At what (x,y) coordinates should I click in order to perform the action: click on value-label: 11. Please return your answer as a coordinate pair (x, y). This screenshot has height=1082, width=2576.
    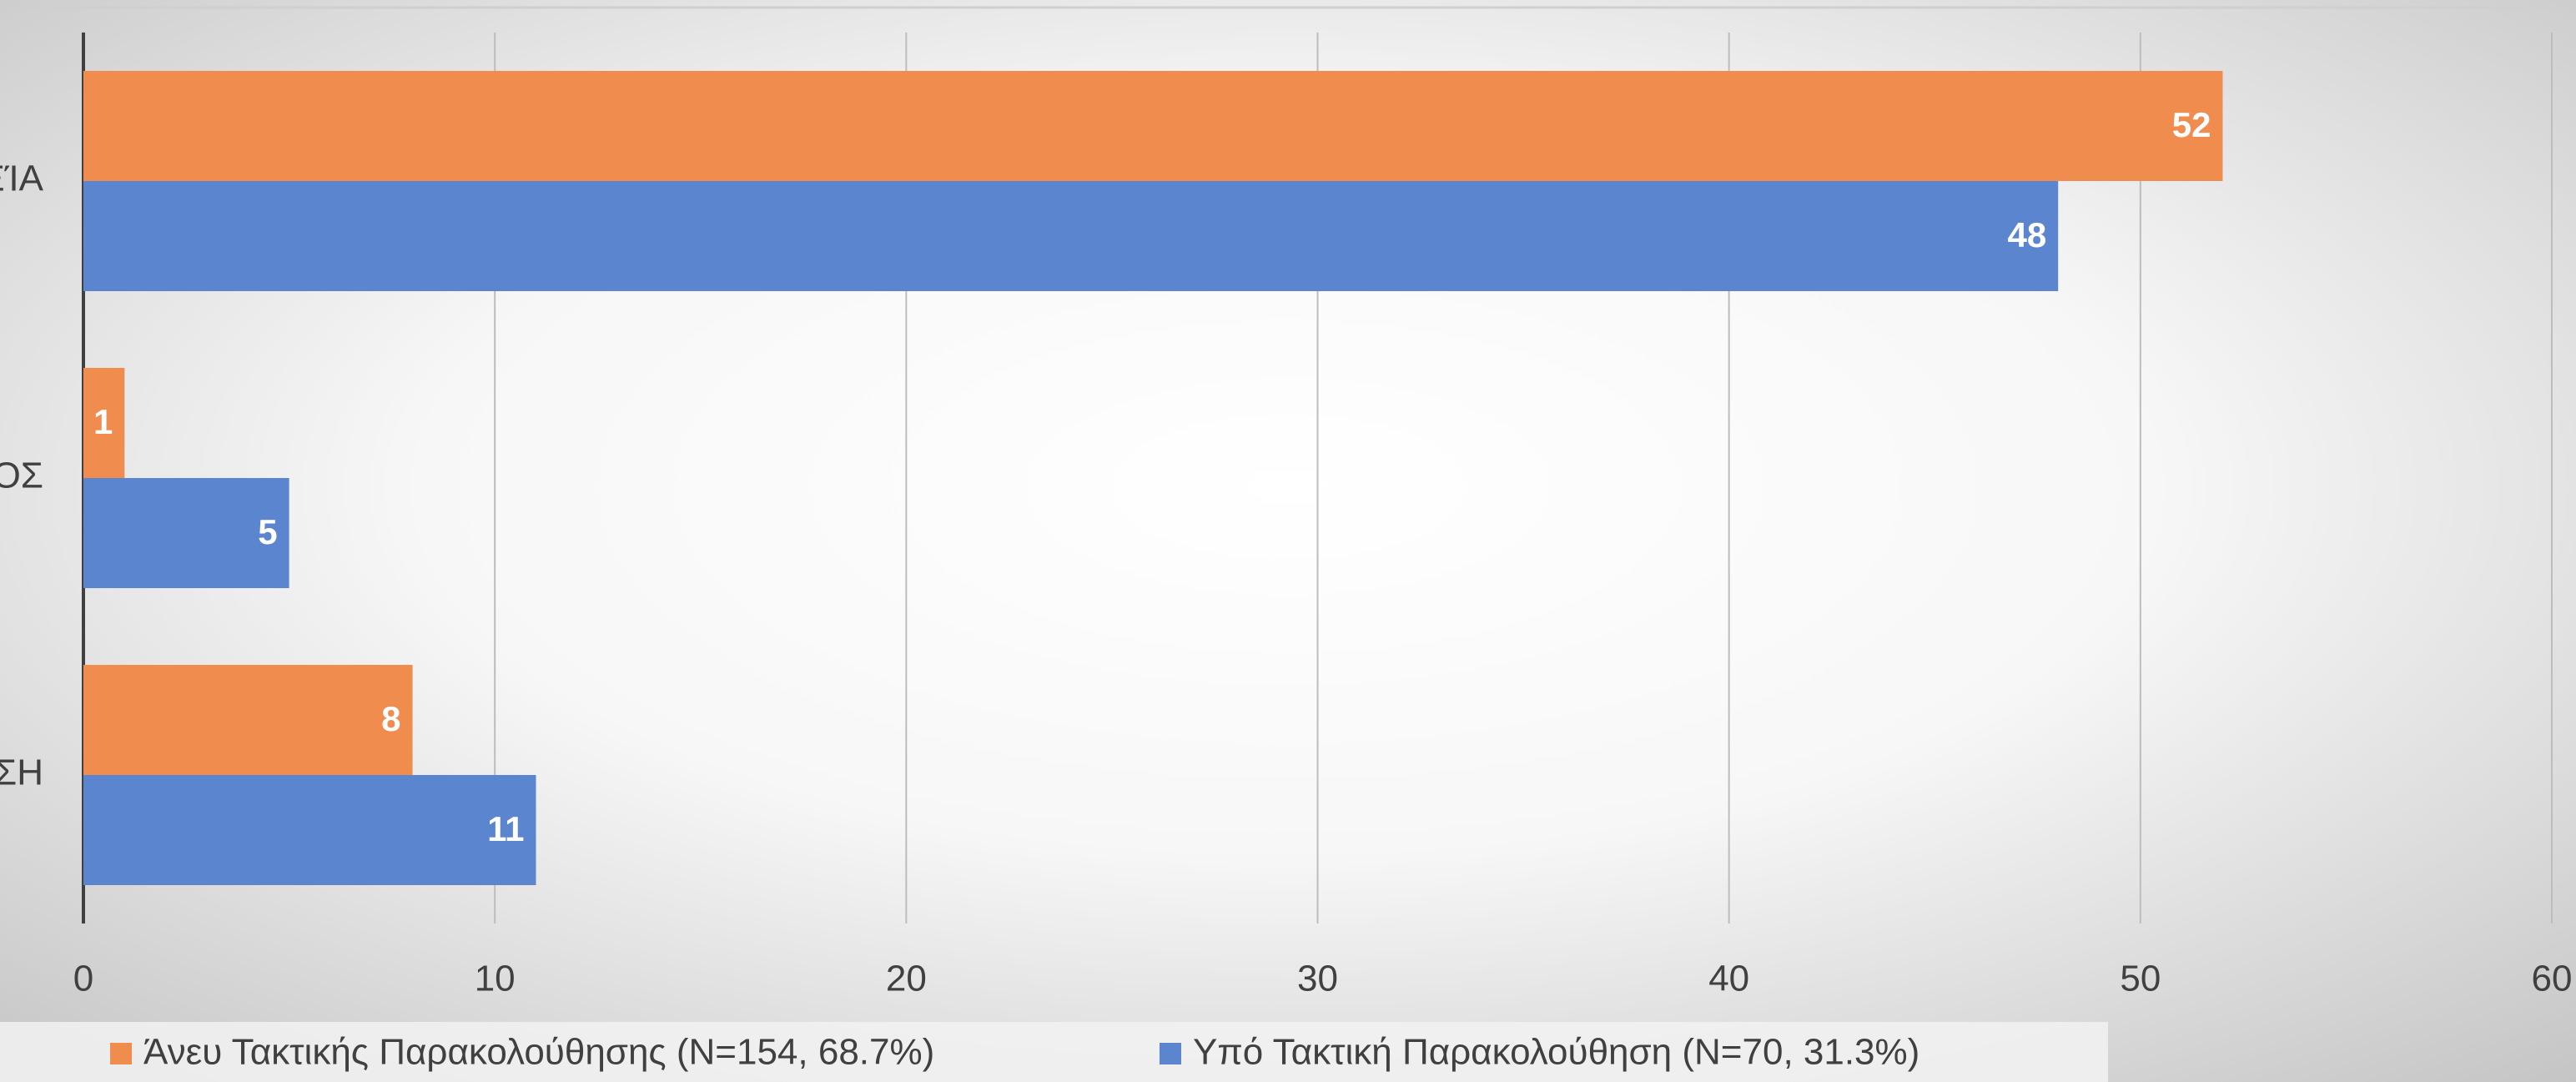
    Looking at the image, I should click on (505, 828).